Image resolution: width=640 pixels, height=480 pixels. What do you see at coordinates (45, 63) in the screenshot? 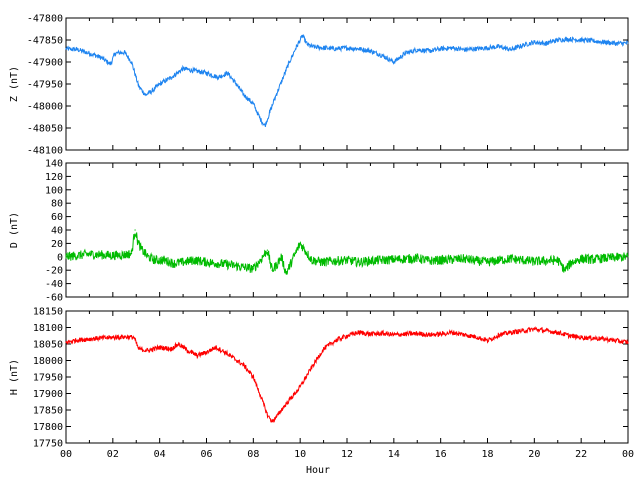
I see `z-y-tick-label: -47900` at bounding box center [45, 63].